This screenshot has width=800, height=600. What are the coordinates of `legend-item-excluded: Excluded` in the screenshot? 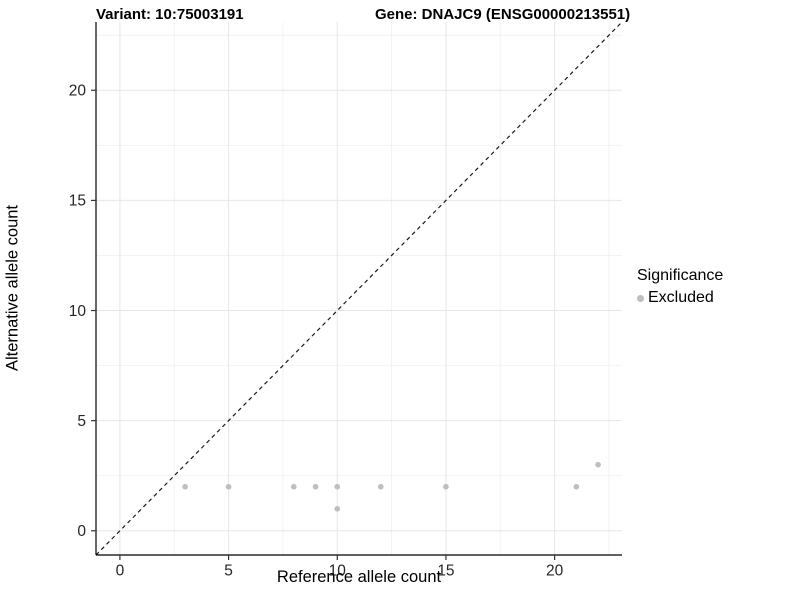 It's located at (680, 298).